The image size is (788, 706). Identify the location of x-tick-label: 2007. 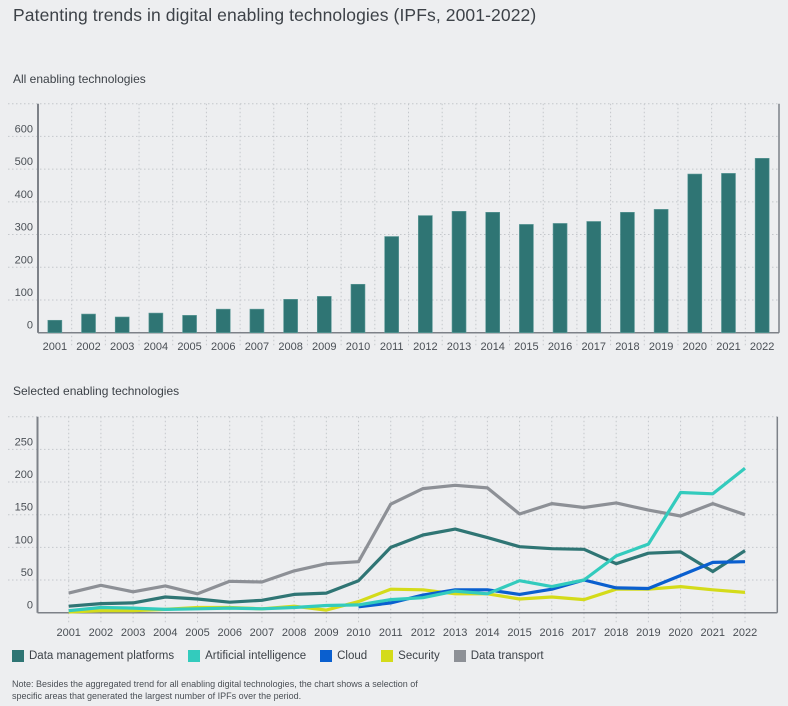
(262, 633).